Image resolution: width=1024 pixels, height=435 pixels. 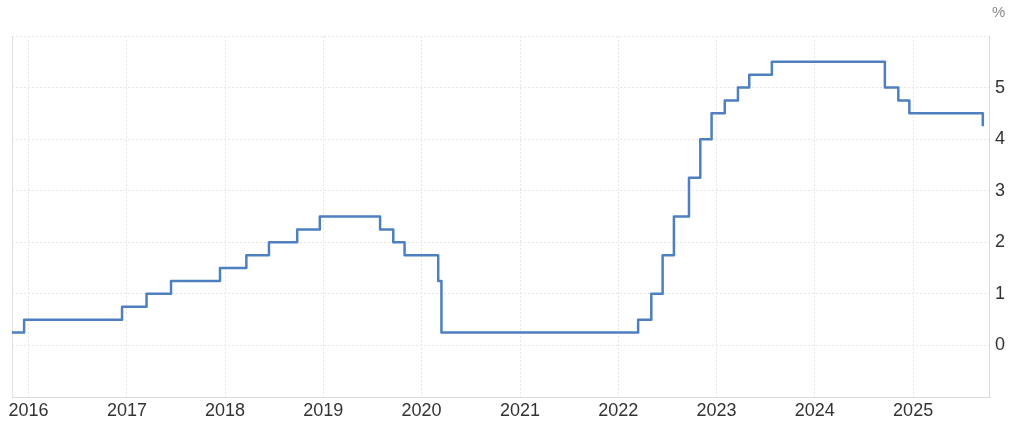 What do you see at coordinates (520, 409) in the screenshot?
I see `x-tick-label: 2021` at bounding box center [520, 409].